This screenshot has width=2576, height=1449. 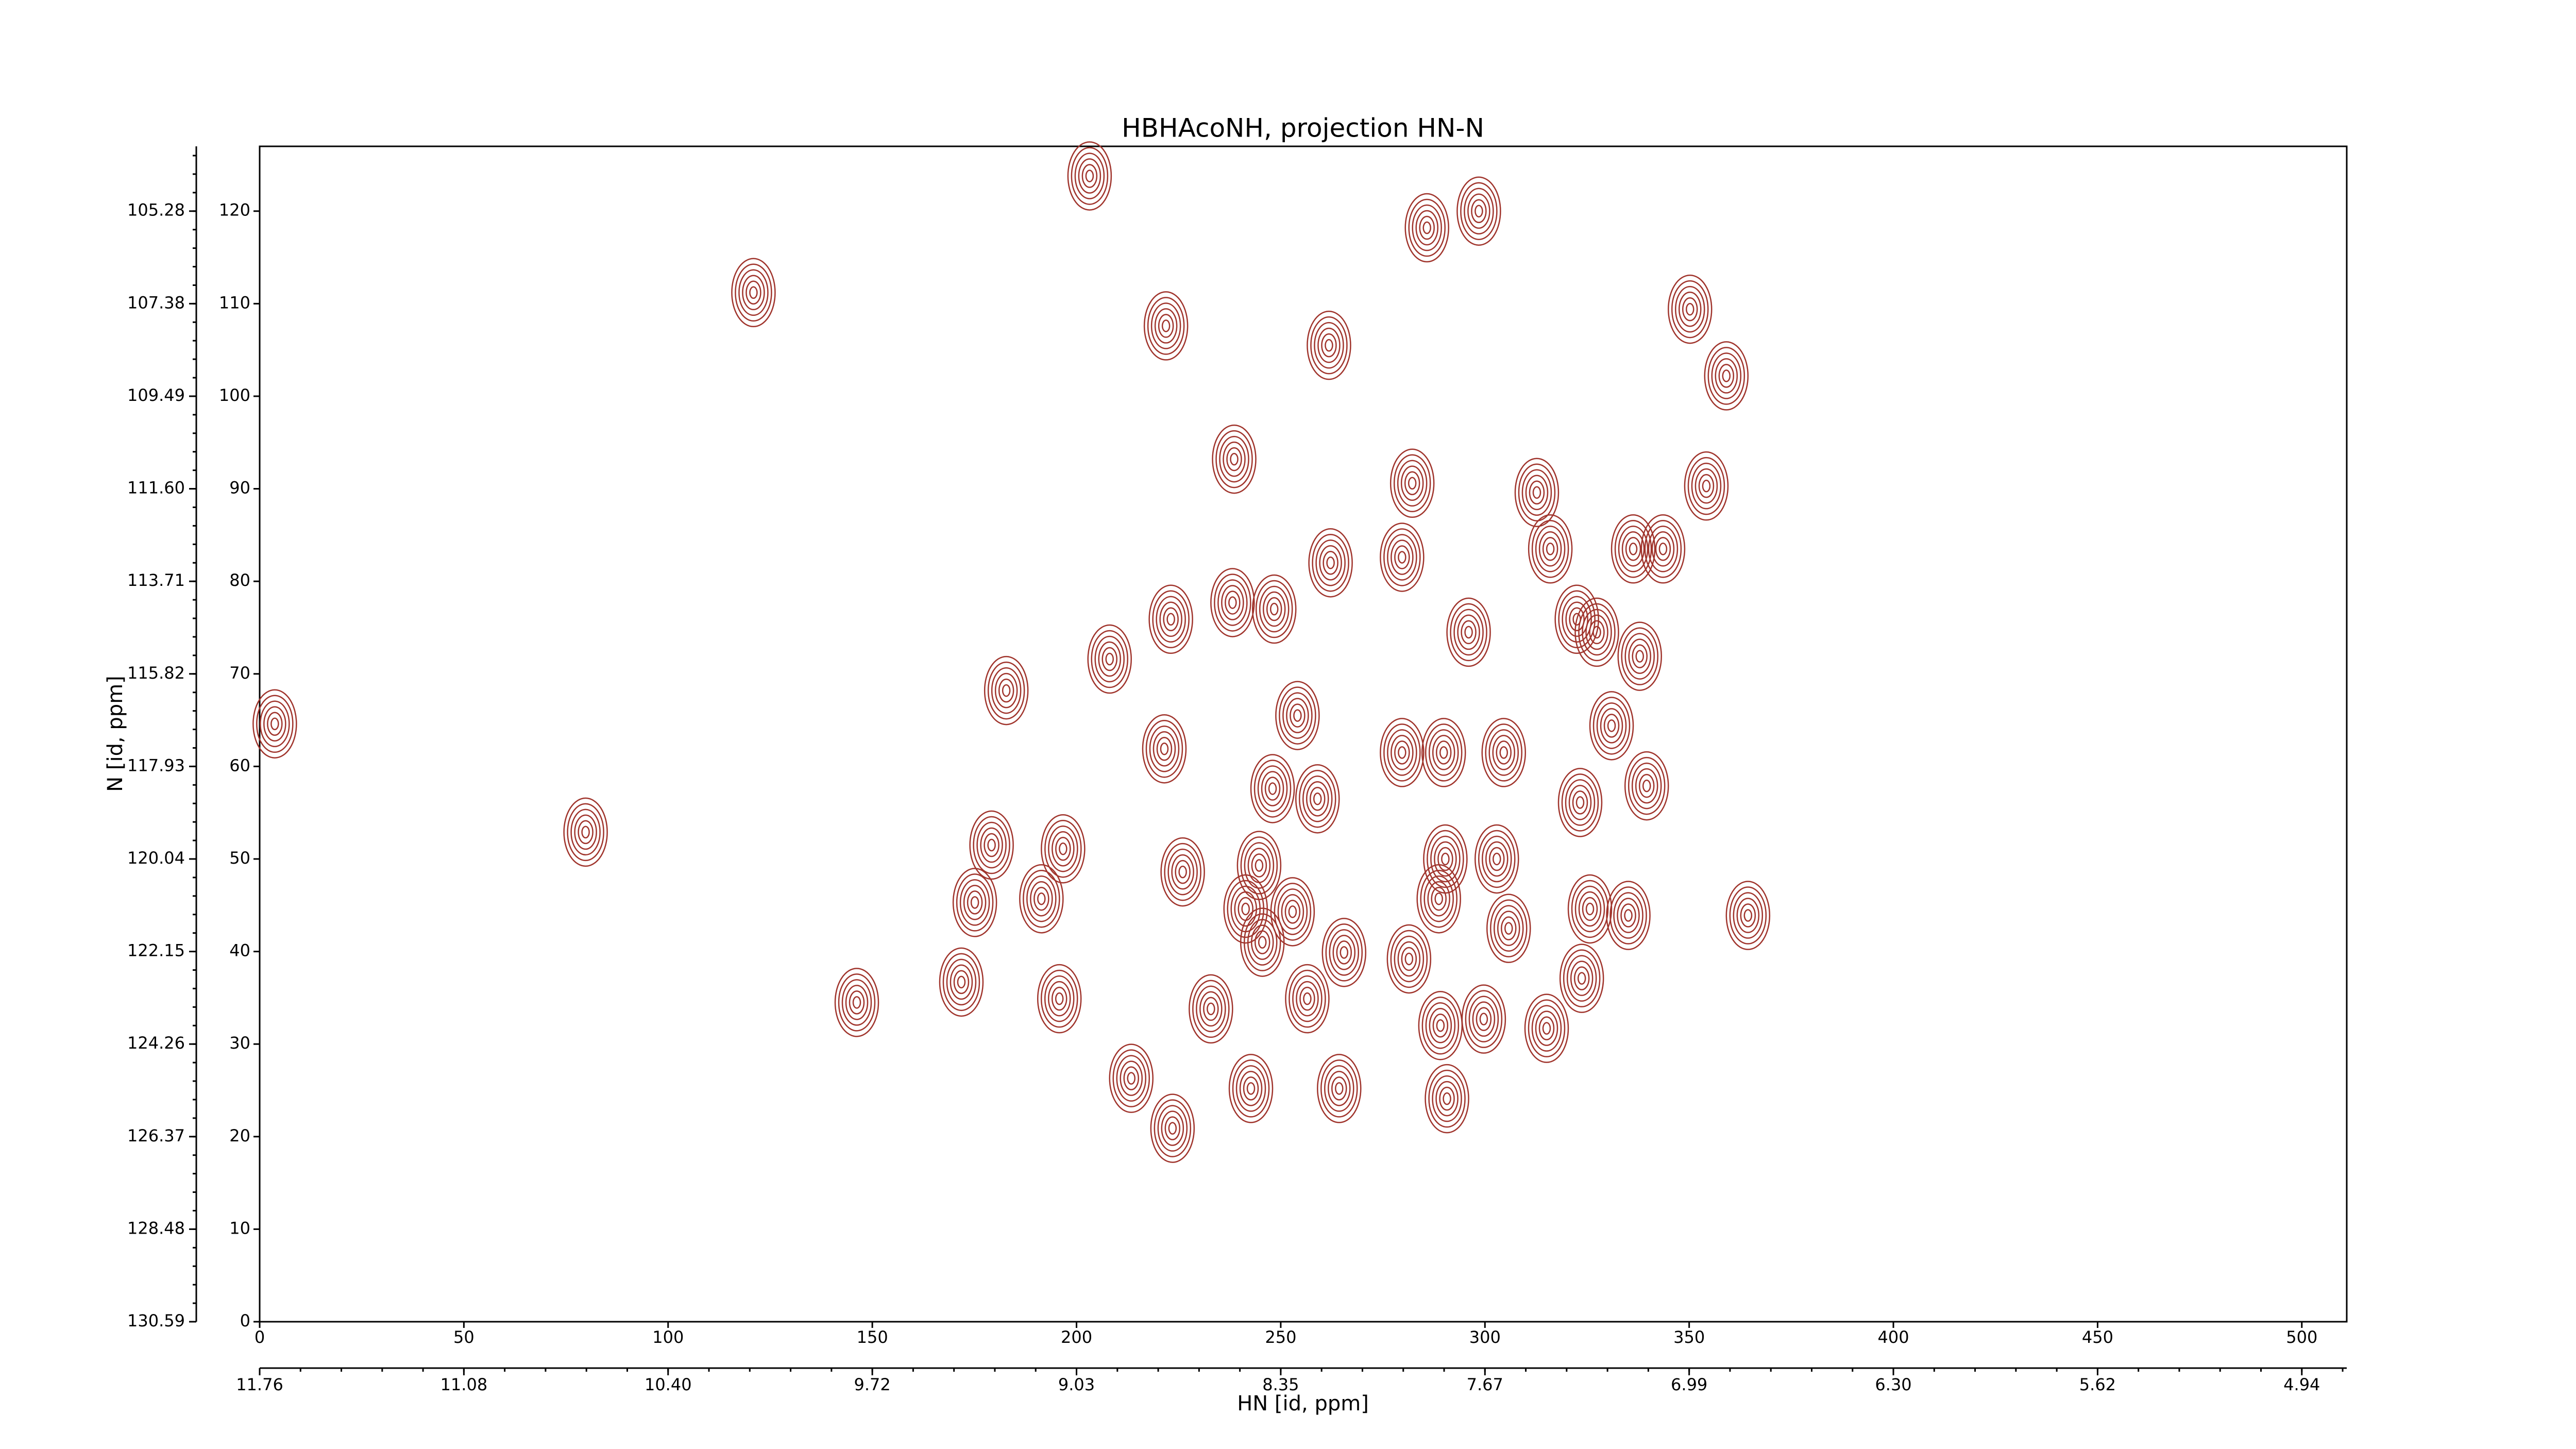 What do you see at coordinates (2301, 1384) in the screenshot?
I see `ppm-x-tick-label: 4.94` at bounding box center [2301, 1384].